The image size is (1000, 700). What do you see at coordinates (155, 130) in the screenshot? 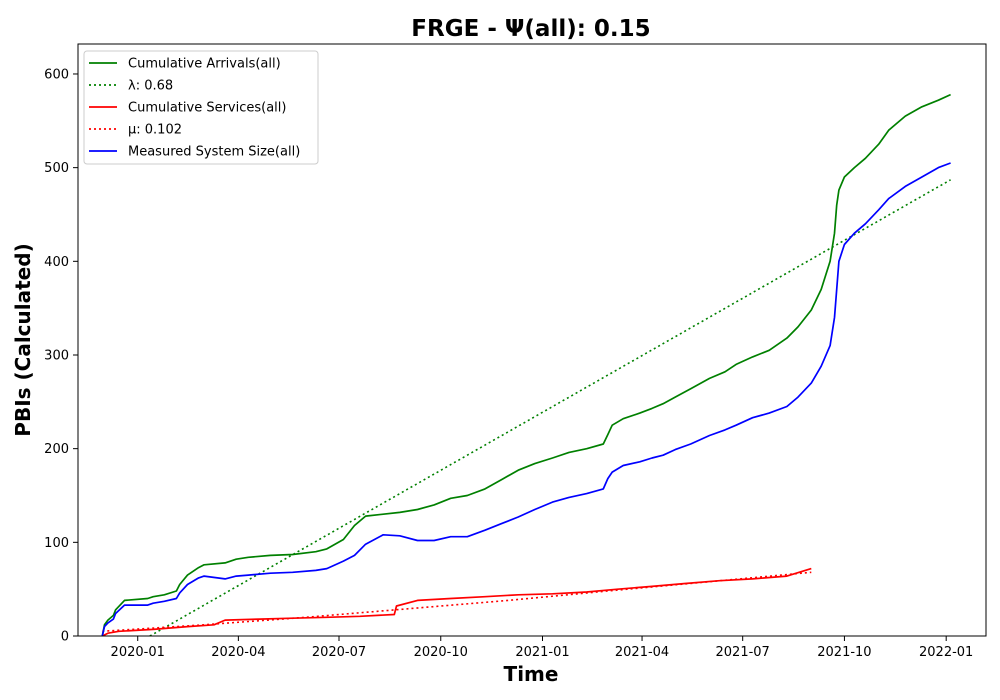
I see `legend-label-3: μ: 0.102` at bounding box center [155, 130].